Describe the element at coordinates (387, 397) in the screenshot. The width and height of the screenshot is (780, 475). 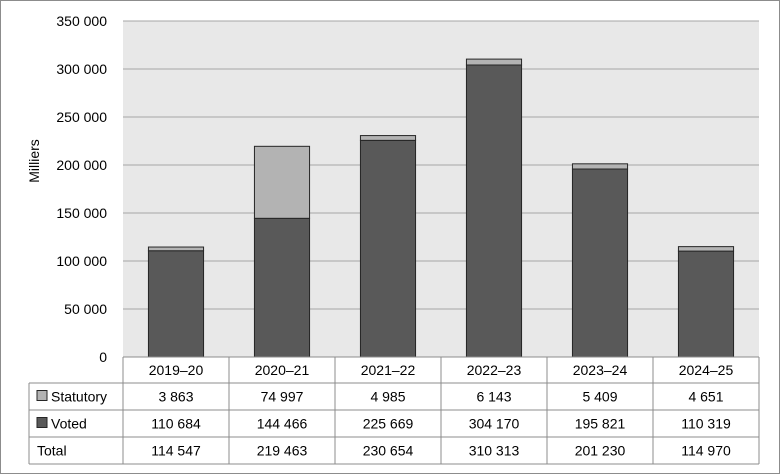
I see `data-label: 4 985` at that location.